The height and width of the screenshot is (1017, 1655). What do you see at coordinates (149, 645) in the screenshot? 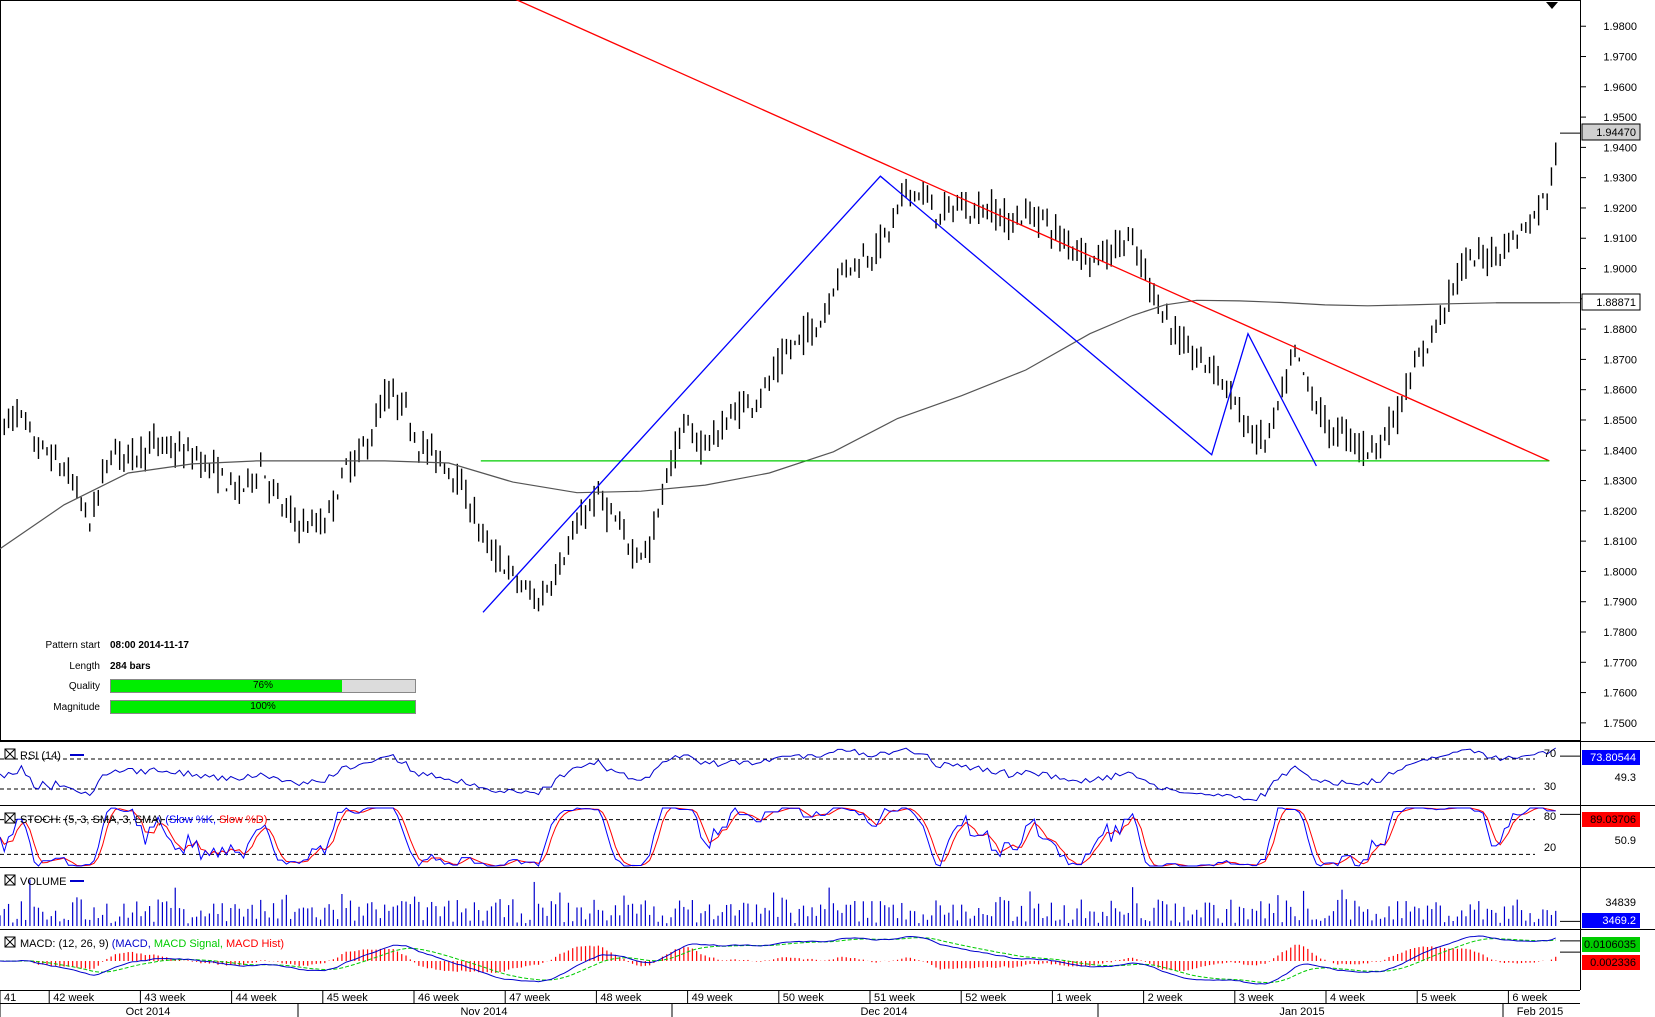
I see `pattern-start-value: 08:00 2014-11-17` at bounding box center [149, 645].